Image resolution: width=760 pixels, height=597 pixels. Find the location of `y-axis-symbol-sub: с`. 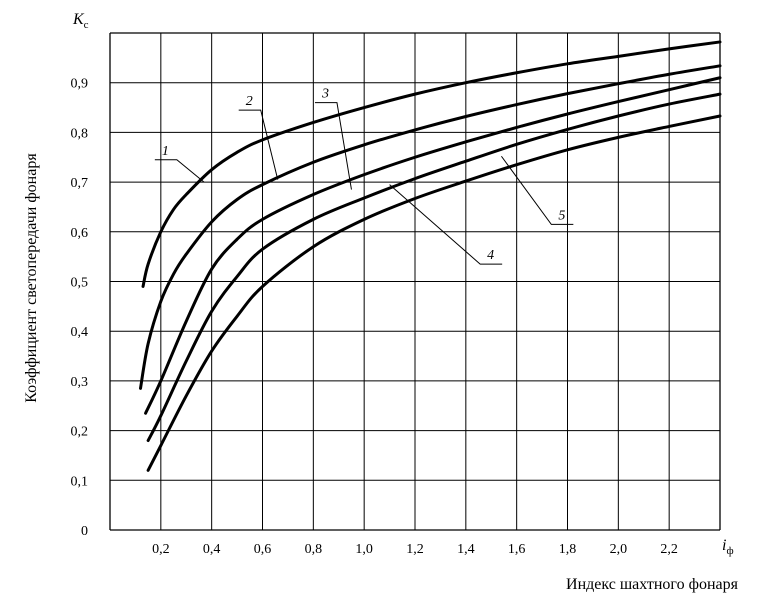

y-axis-symbol-sub: с is located at coordinates (86, 25).